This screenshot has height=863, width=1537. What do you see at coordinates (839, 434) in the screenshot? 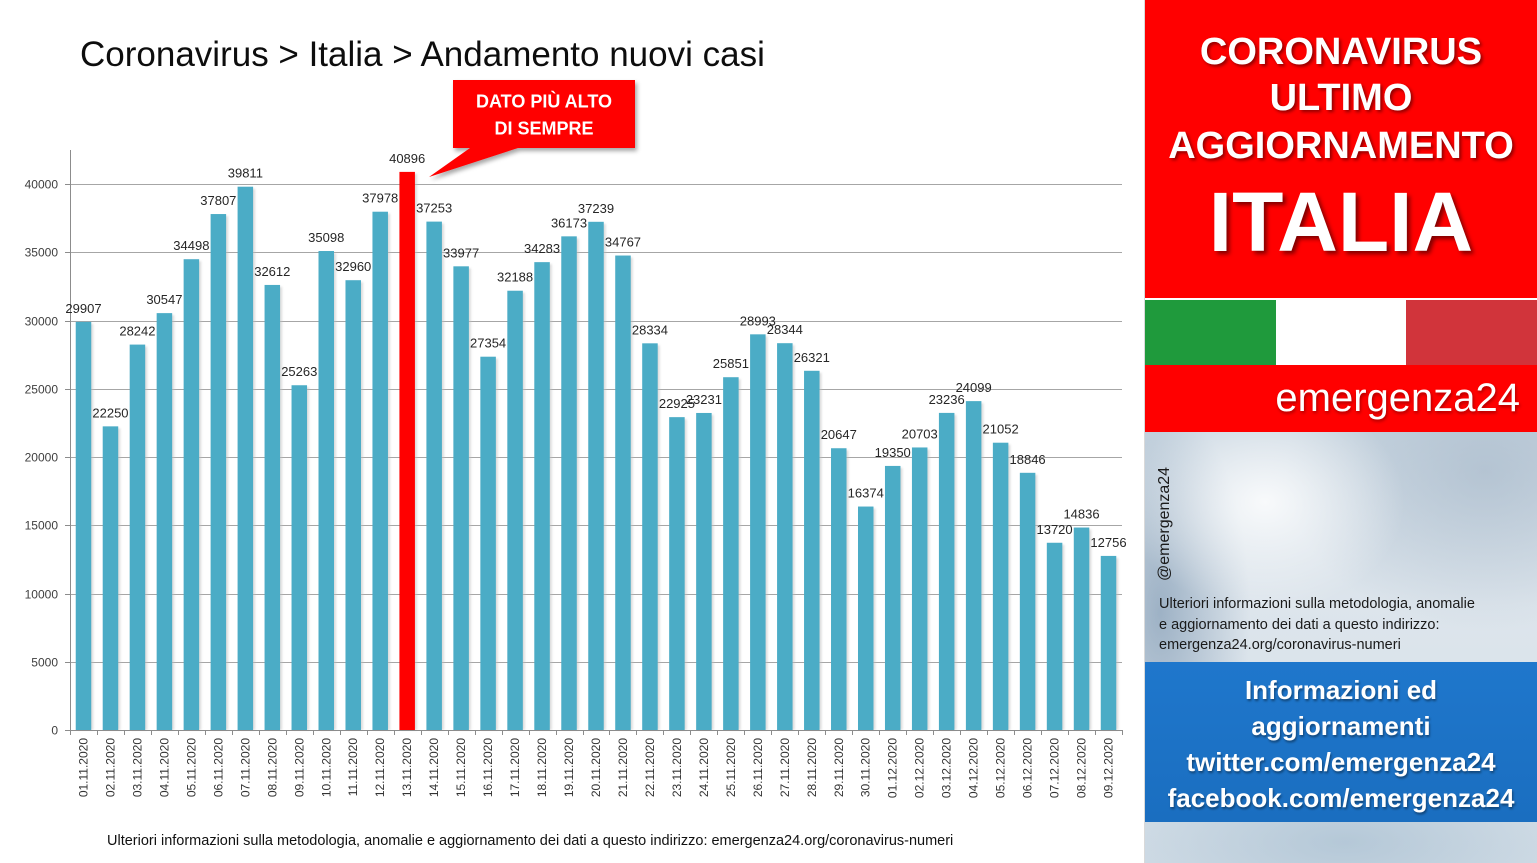
I see `bar-value-label: 20647` at bounding box center [839, 434].